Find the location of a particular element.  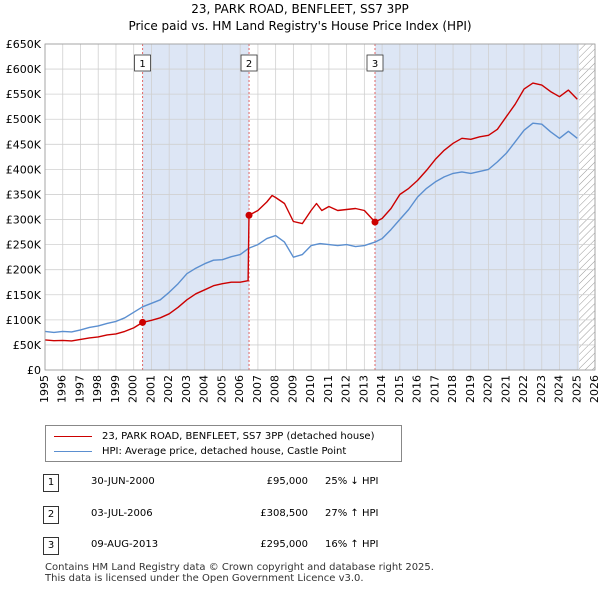

x-tick-label: 2017 is located at coordinates (434, 389).